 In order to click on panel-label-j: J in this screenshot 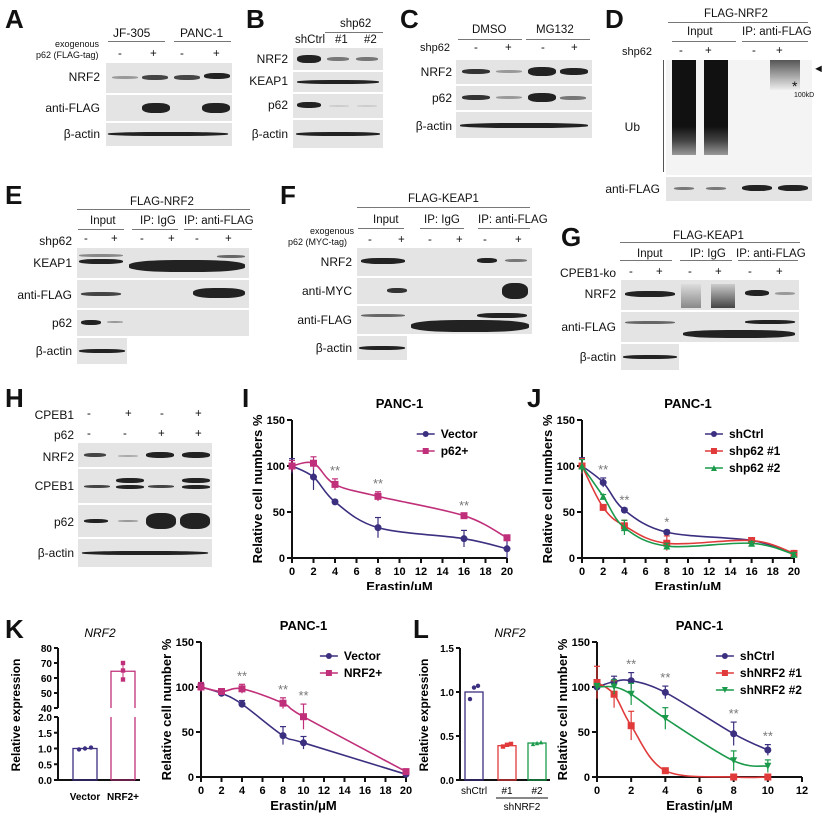, I will do `click(534, 398)`.